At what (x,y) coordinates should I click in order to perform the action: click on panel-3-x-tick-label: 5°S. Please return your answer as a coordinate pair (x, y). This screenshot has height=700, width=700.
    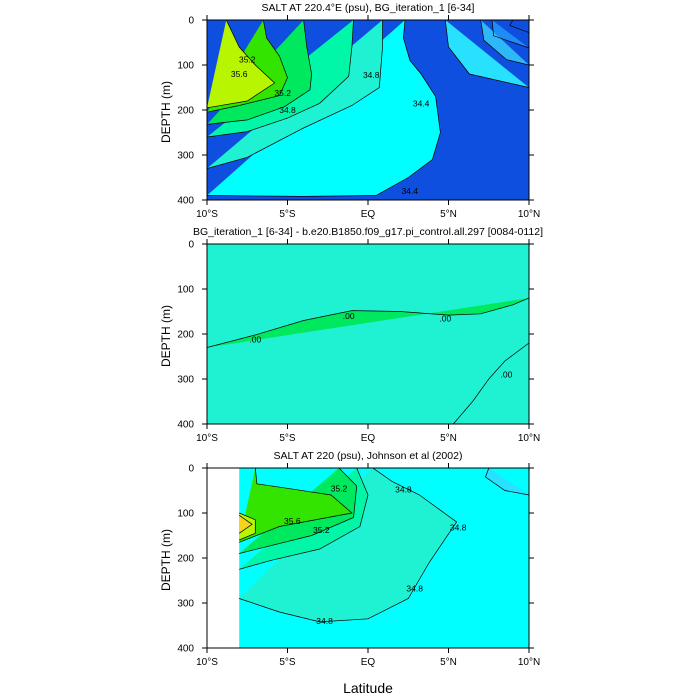
    Looking at the image, I should click on (287, 662).